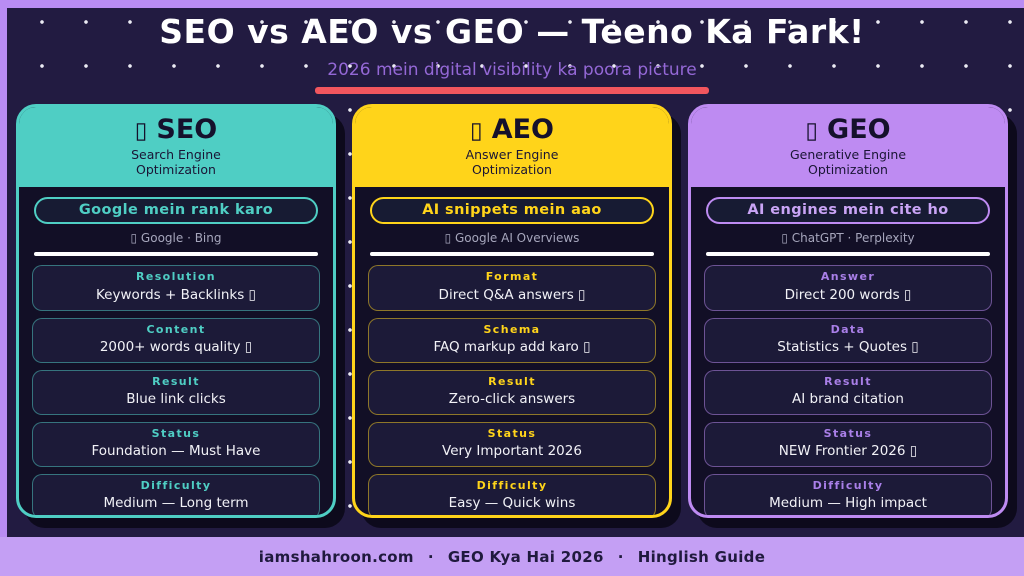 This screenshot has height=576, width=1024. I want to click on page-title: SEO vs AEO vs GEO — Teeno Ka Fark!, so click(512, 31).